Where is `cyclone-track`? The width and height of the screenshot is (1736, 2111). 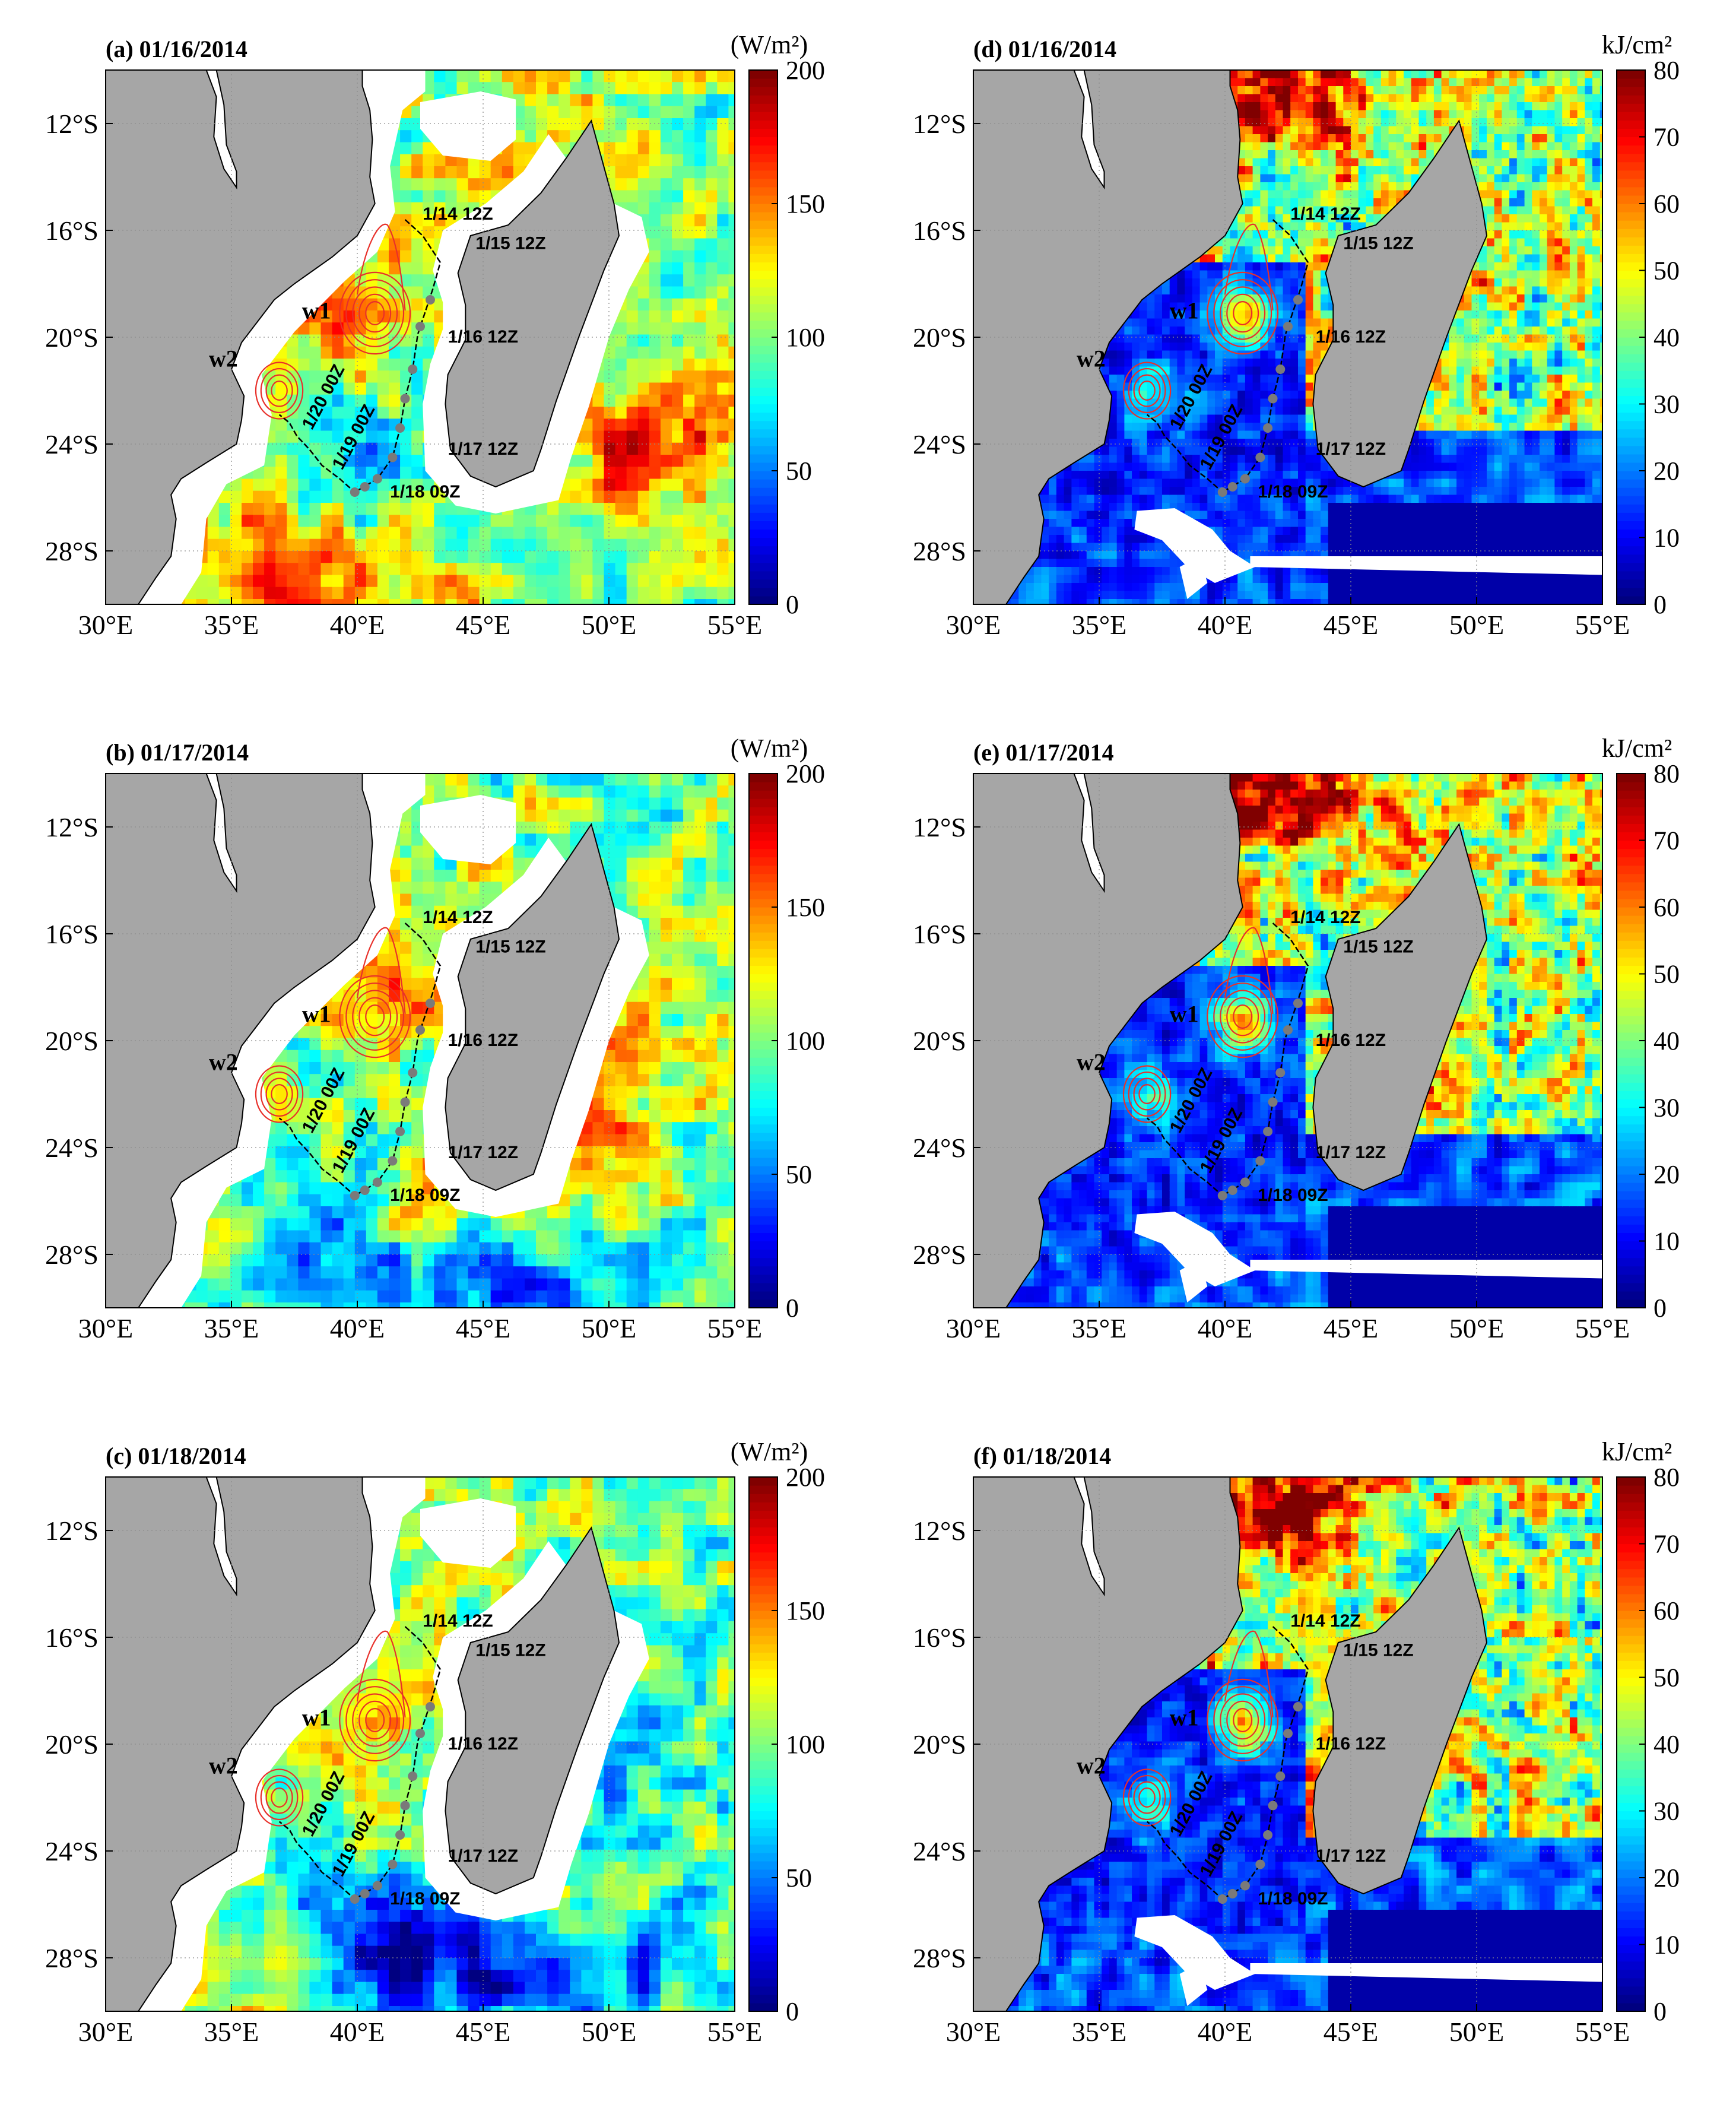
cyclone-track is located at coordinates (360, 1060).